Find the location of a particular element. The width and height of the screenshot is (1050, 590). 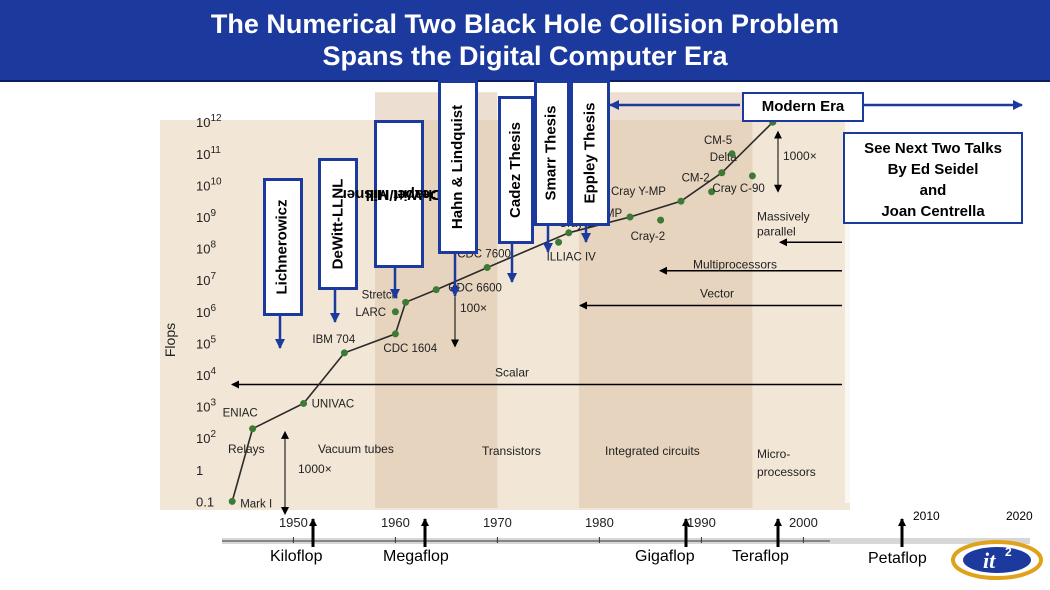

multiplier-100x: 100× is located at coordinates (473, 308).